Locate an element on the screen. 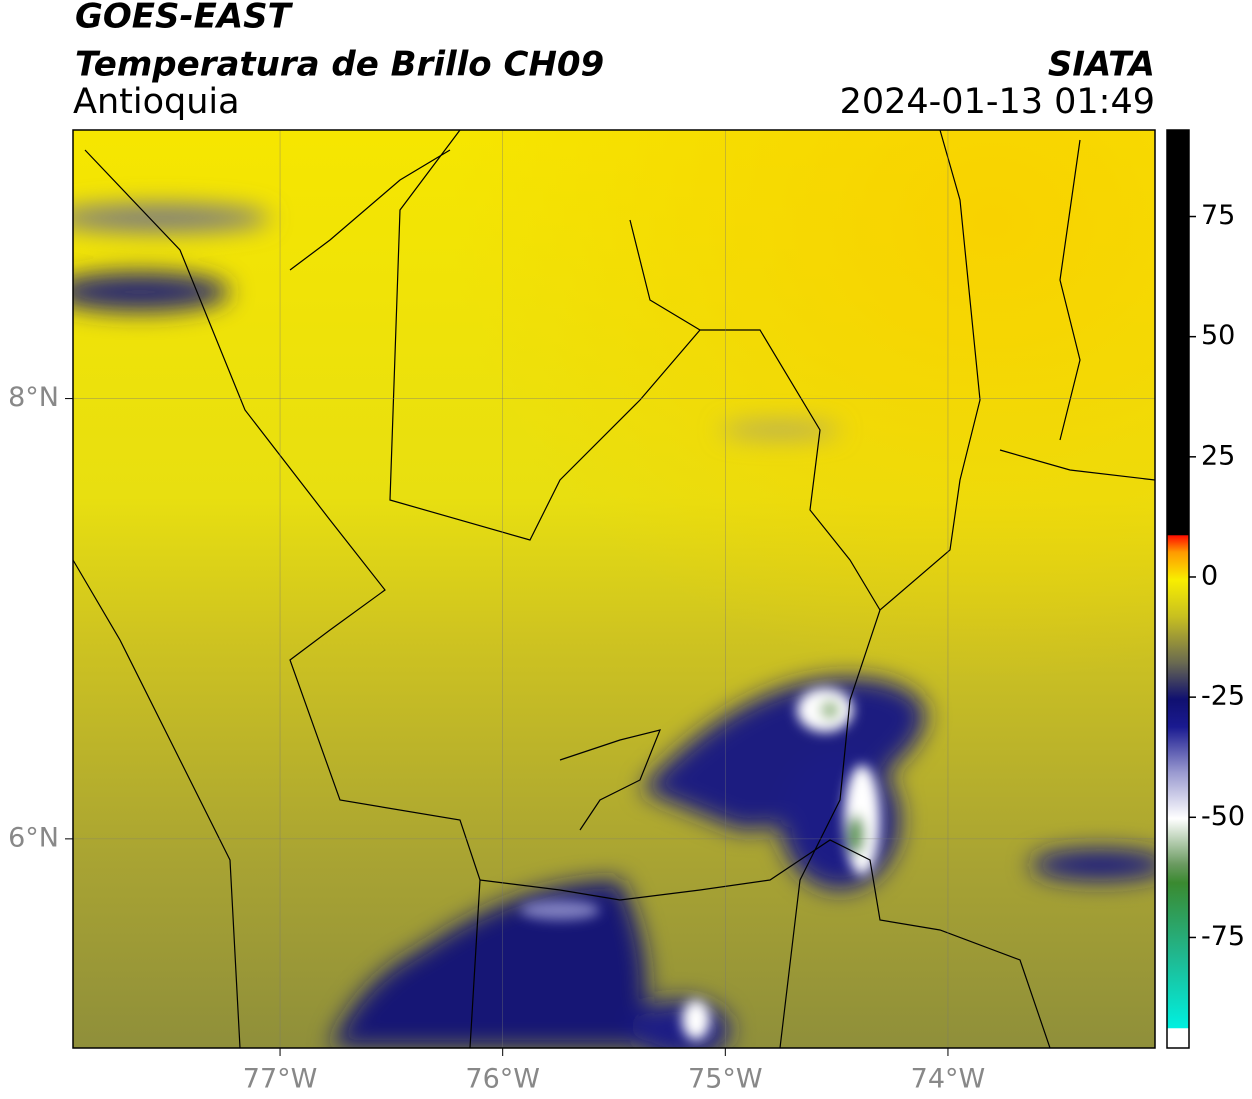  y-tick-label: 8°N is located at coordinates (33, 397).